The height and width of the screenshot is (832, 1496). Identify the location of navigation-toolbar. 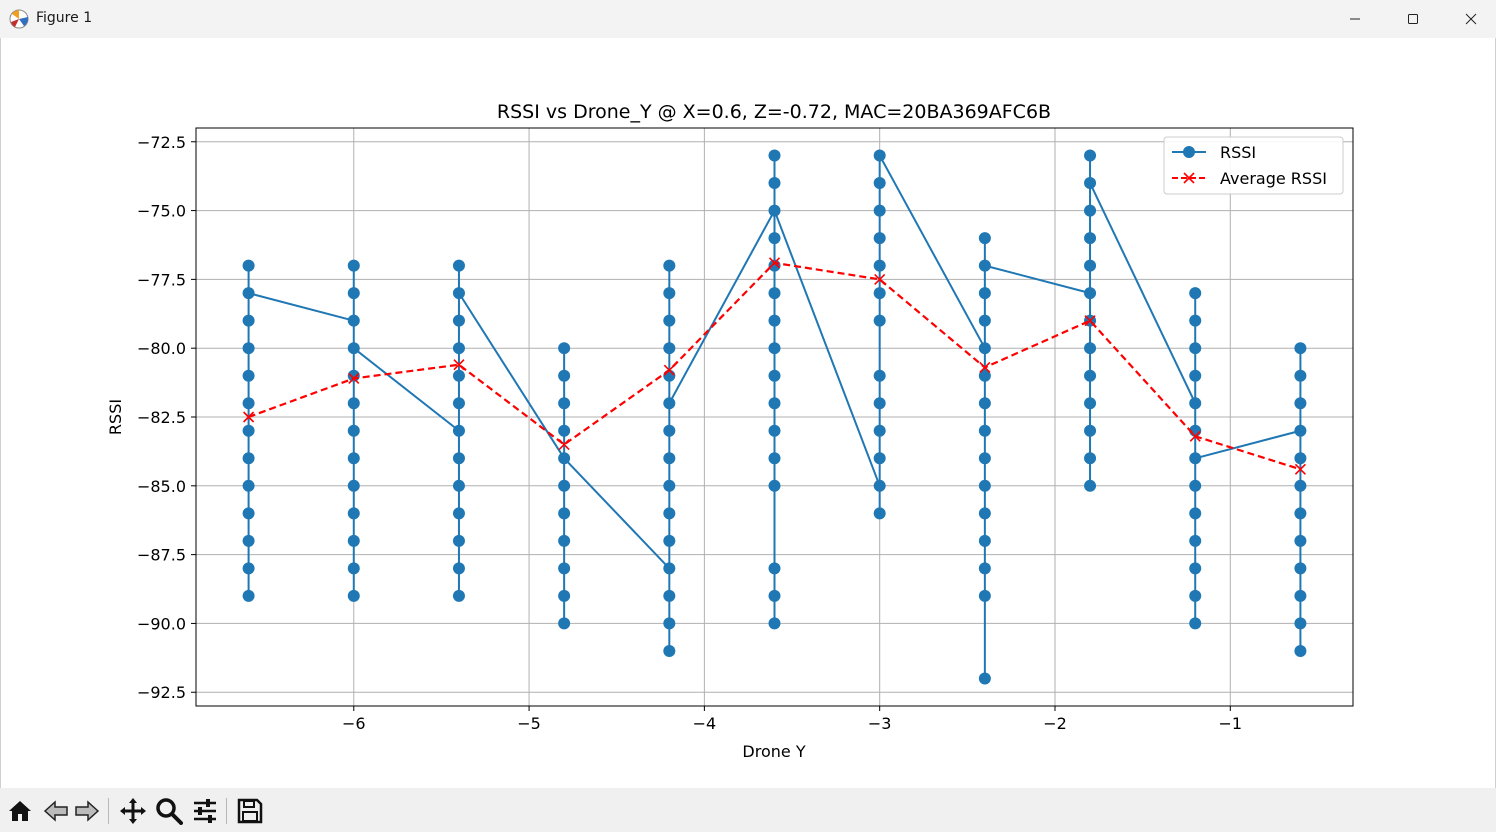
(748, 810).